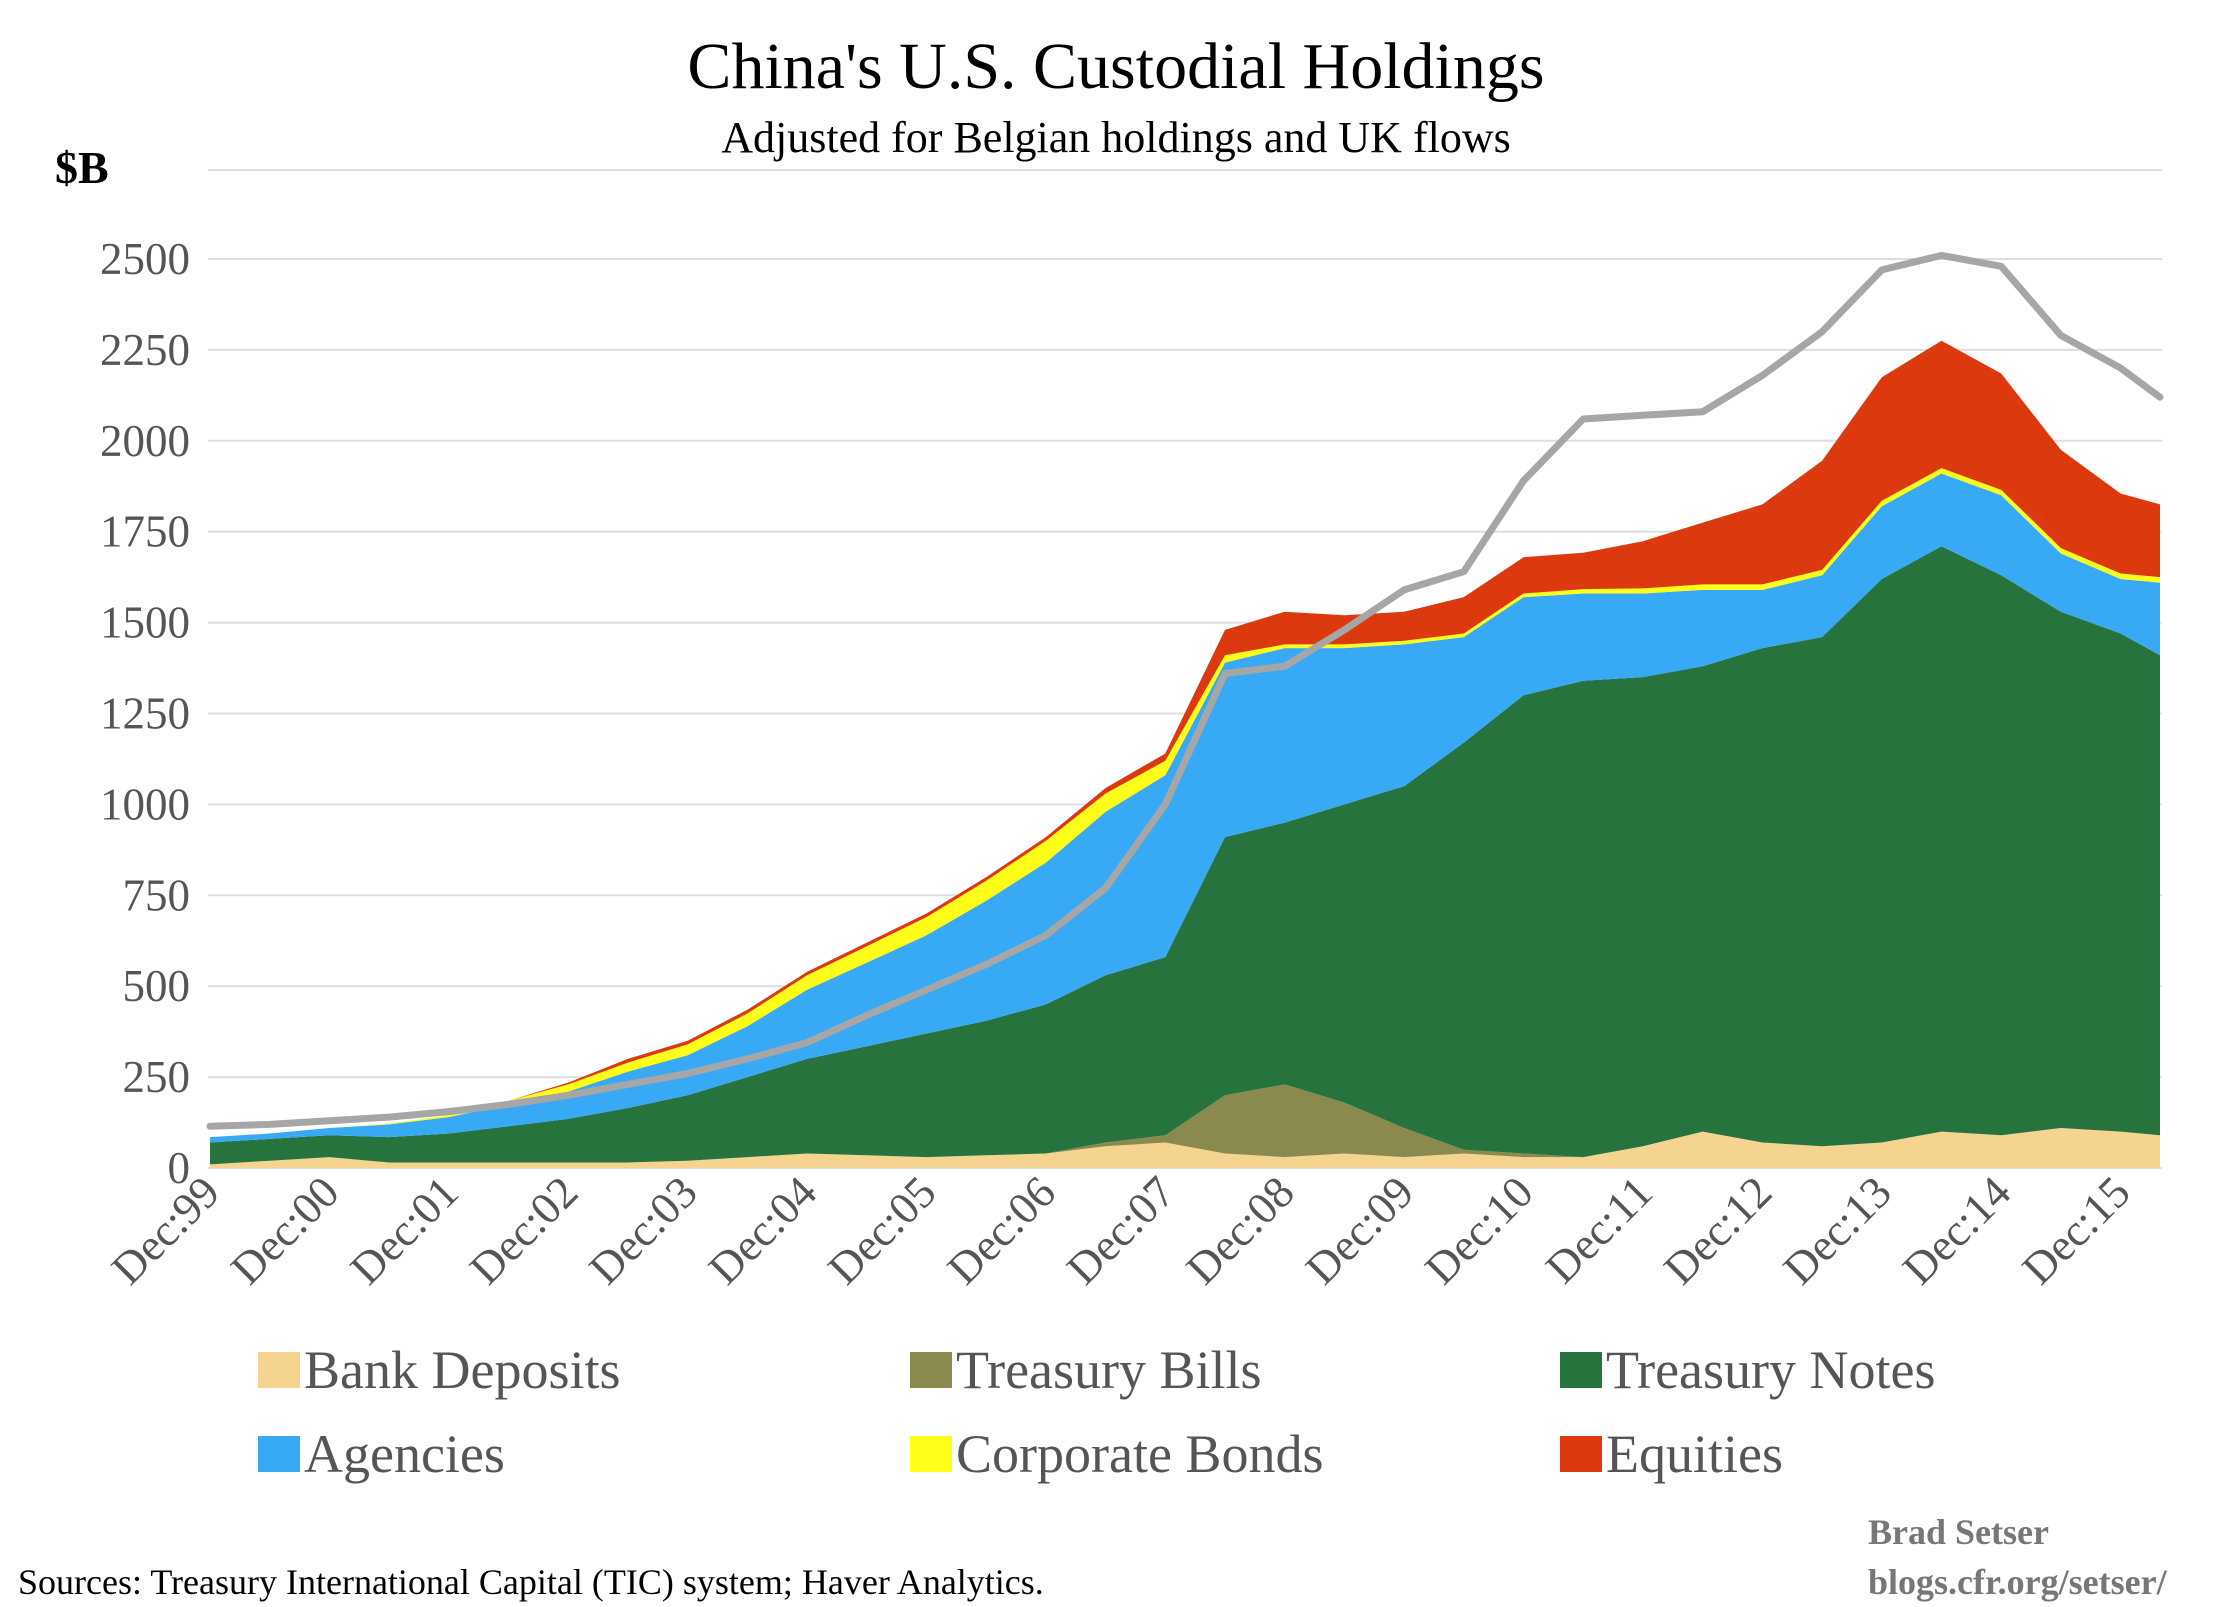  What do you see at coordinates (931, 1454) in the screenshot?
I see `legend-swatch-corporate-bonds` at bounding box center [931, 1454].